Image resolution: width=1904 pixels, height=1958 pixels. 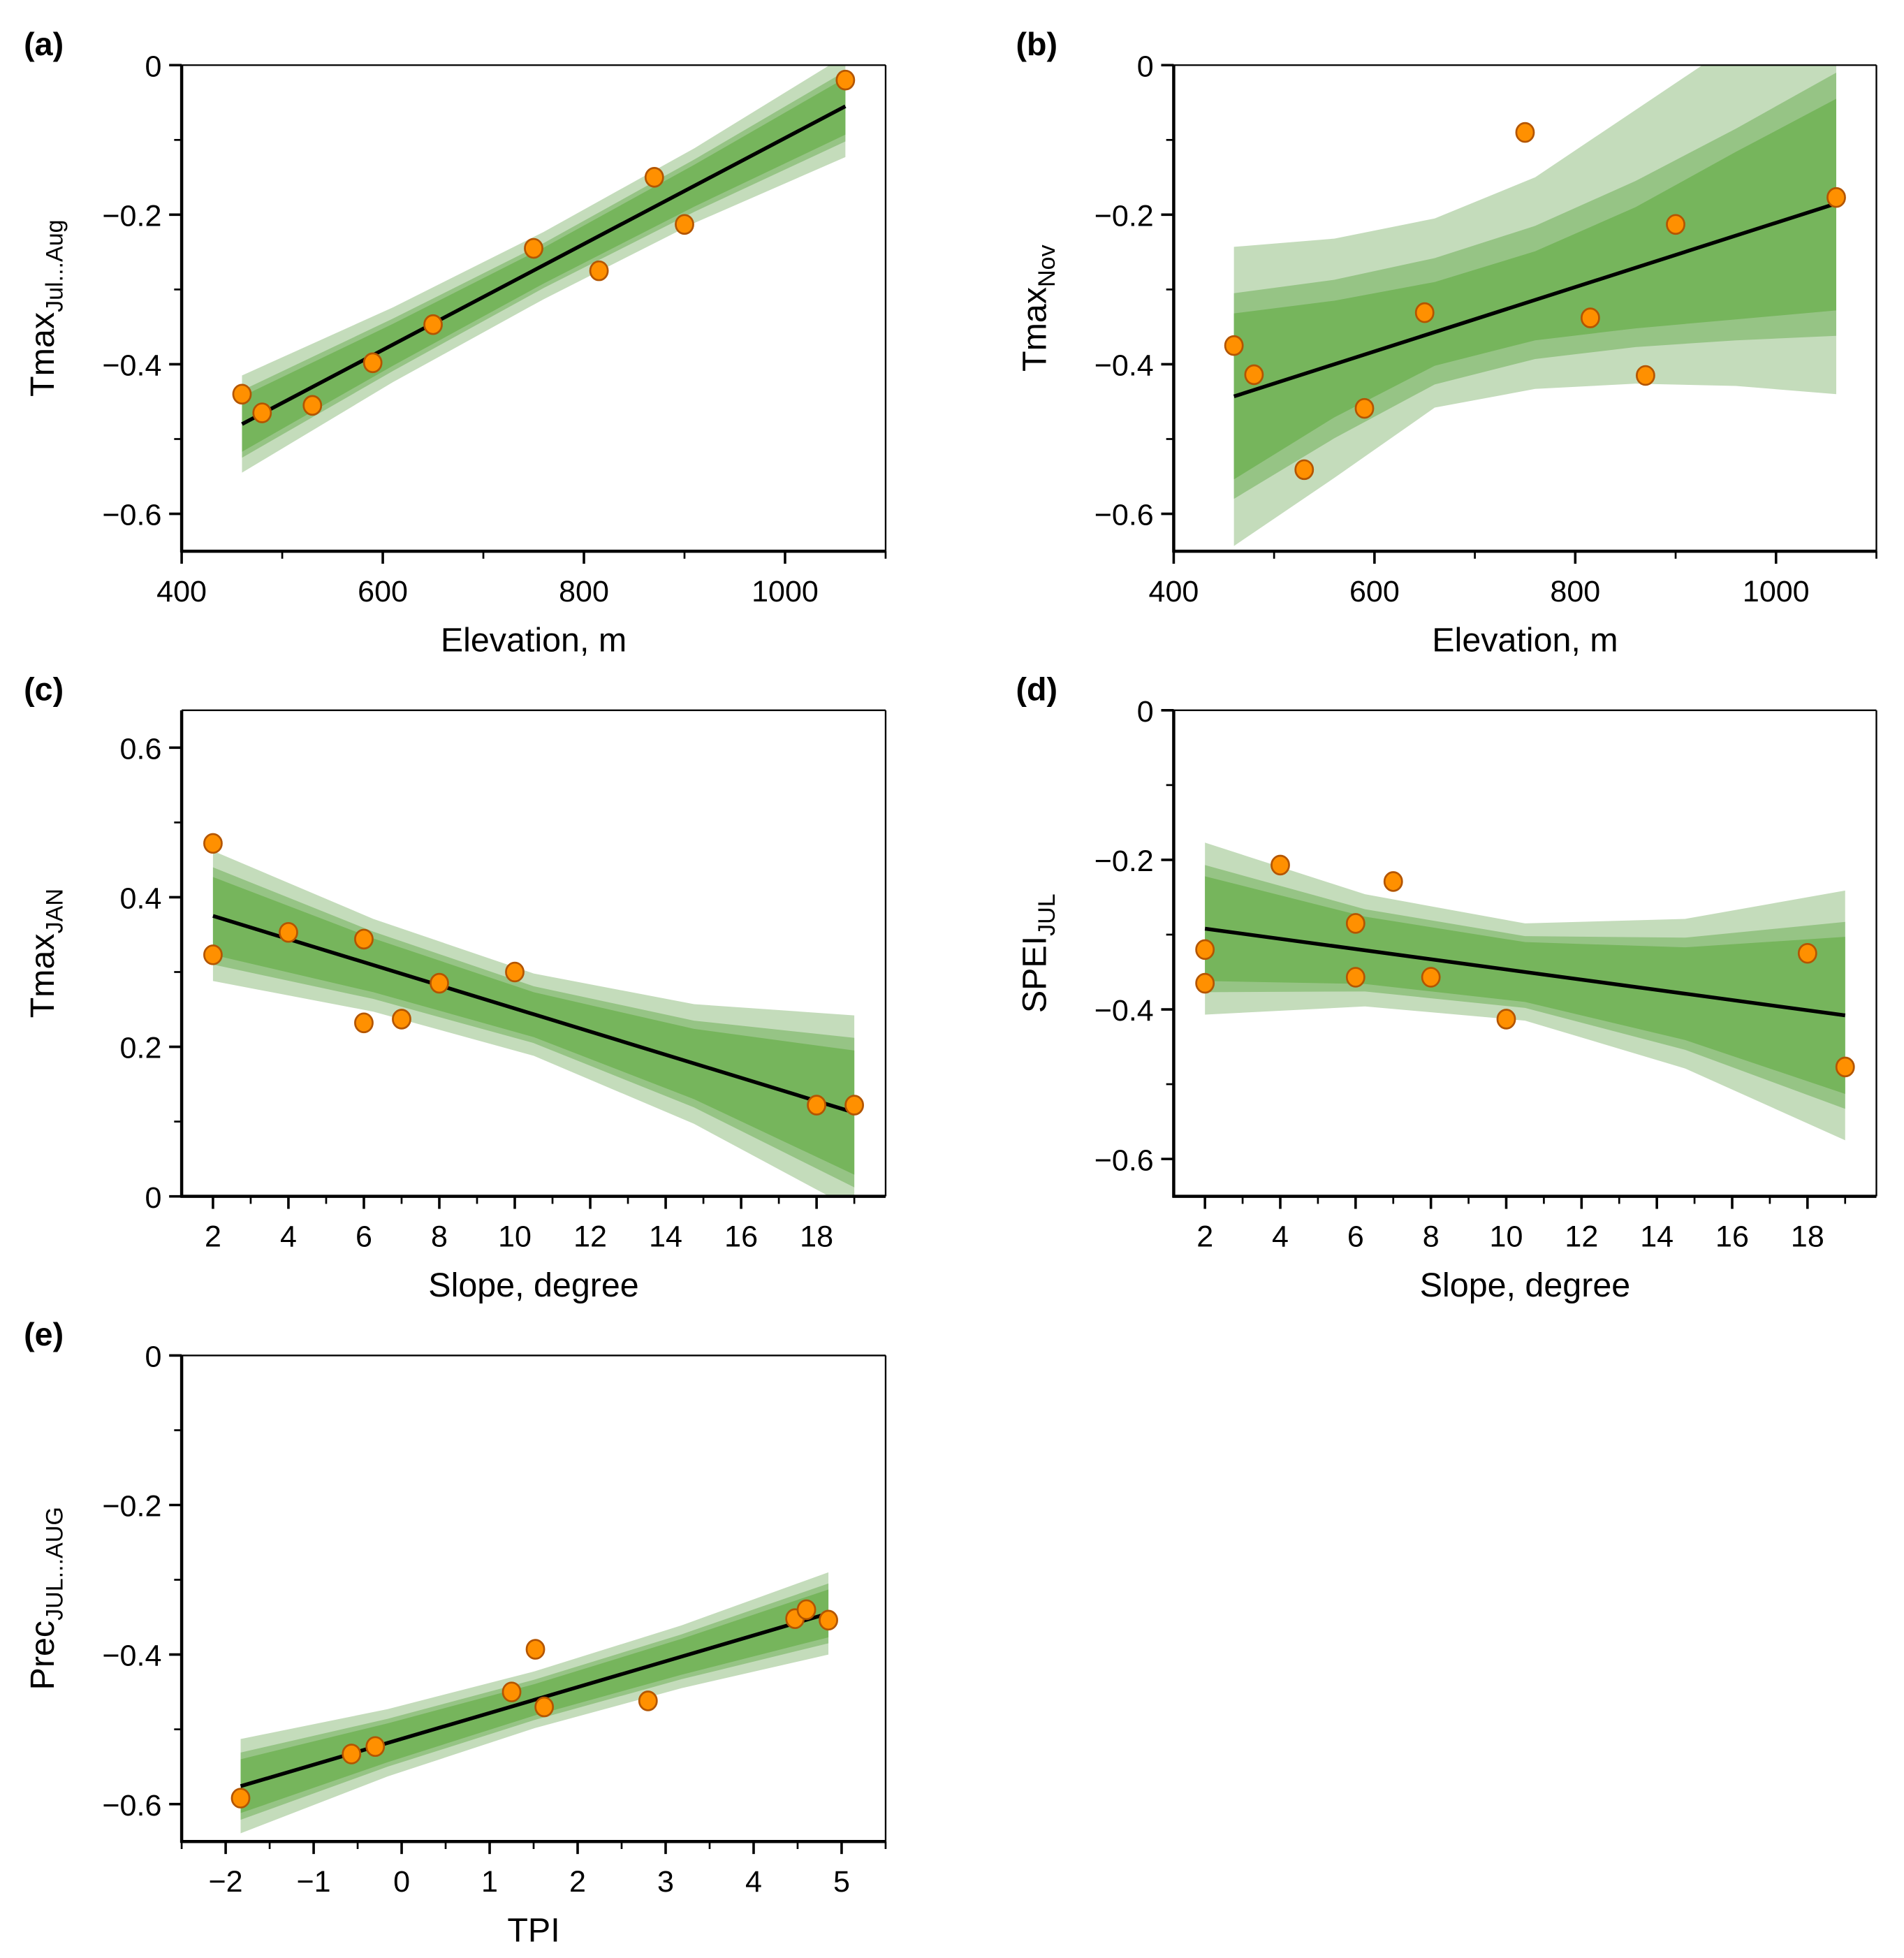 I want to click on x-tick-label: 6, so click(x=1355, y=1236).